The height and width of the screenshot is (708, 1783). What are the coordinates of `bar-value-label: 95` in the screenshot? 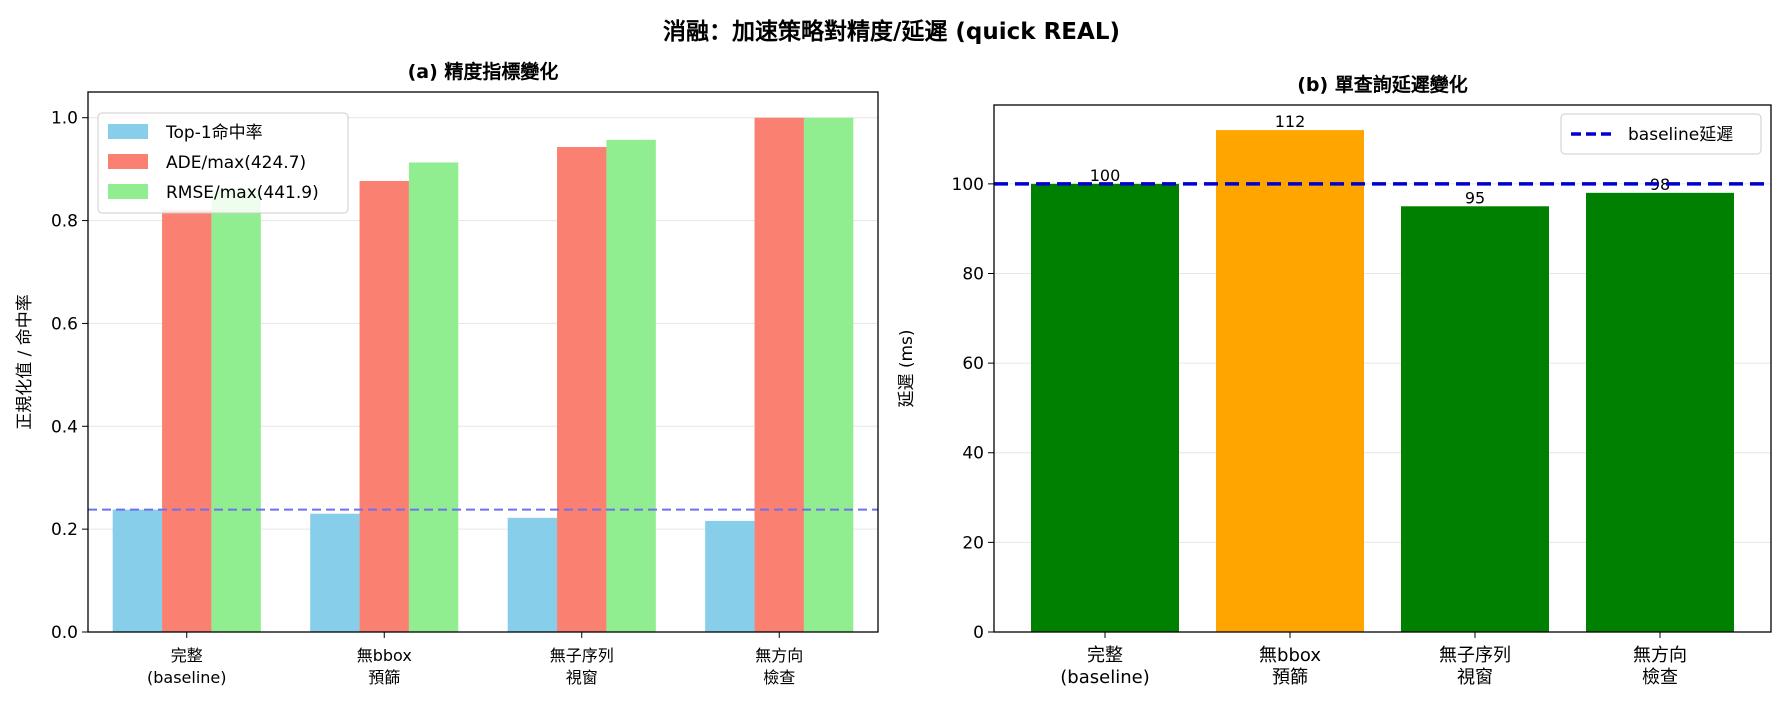 It's located at (1475, 197).